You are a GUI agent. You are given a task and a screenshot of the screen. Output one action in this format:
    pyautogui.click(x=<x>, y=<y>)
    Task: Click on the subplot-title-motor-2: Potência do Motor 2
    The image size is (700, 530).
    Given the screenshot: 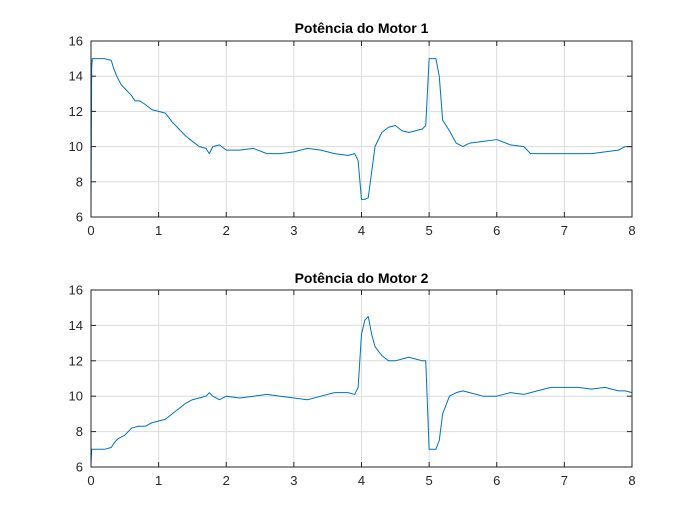 What is the action you would take?
    pyautogui.click(x=362, y=278)
    